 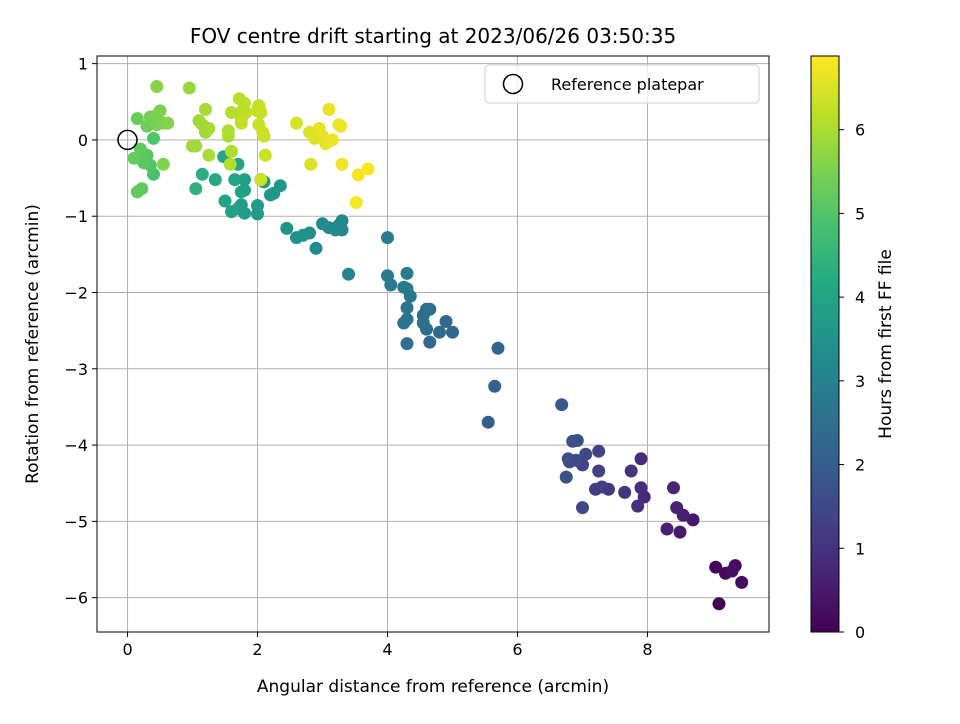 I want to click on reference-marker, so click(x=127, y=140).